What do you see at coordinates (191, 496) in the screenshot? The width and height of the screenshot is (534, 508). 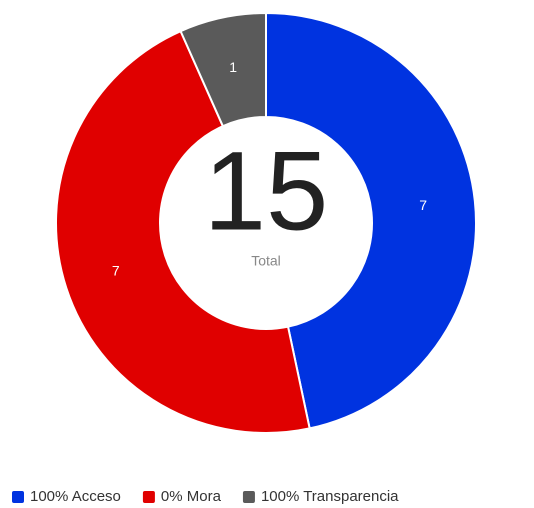 I see `legend-label: 0% Mora` at bounding box center [191, 496].